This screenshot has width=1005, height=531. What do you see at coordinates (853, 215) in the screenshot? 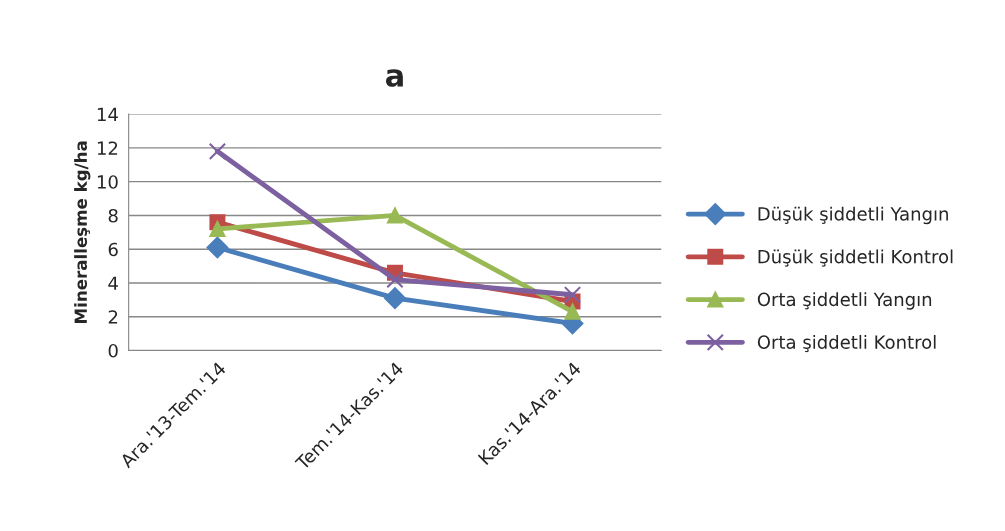
I see `legend-label: Düşük şiddetli Yangın` at bounding box center [853, 215].